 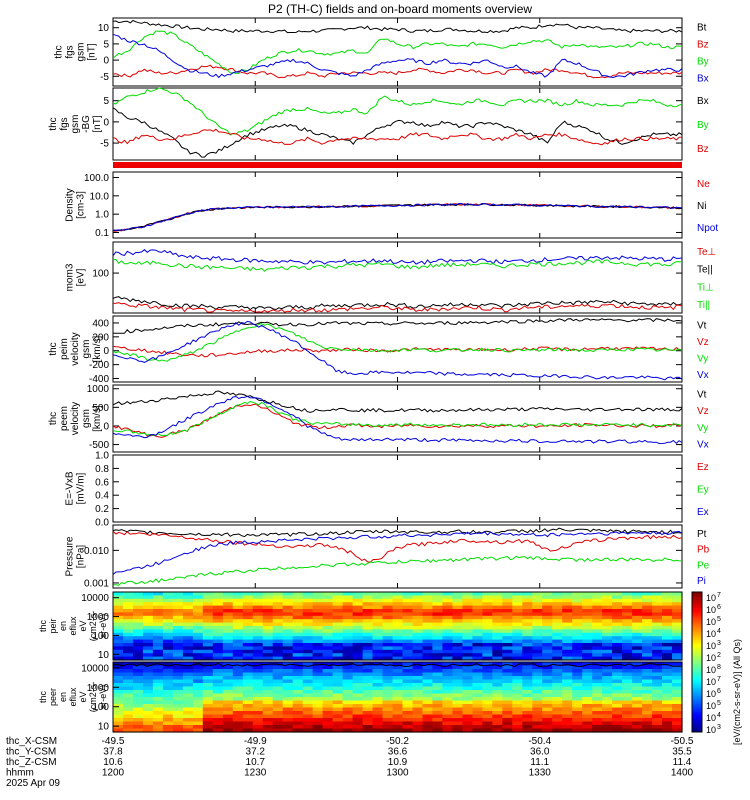 What do you see at coordinates (703, 512) in the screenshot?
I see `legend-efield-Ex: Ex` at bounding box center [703, 512].